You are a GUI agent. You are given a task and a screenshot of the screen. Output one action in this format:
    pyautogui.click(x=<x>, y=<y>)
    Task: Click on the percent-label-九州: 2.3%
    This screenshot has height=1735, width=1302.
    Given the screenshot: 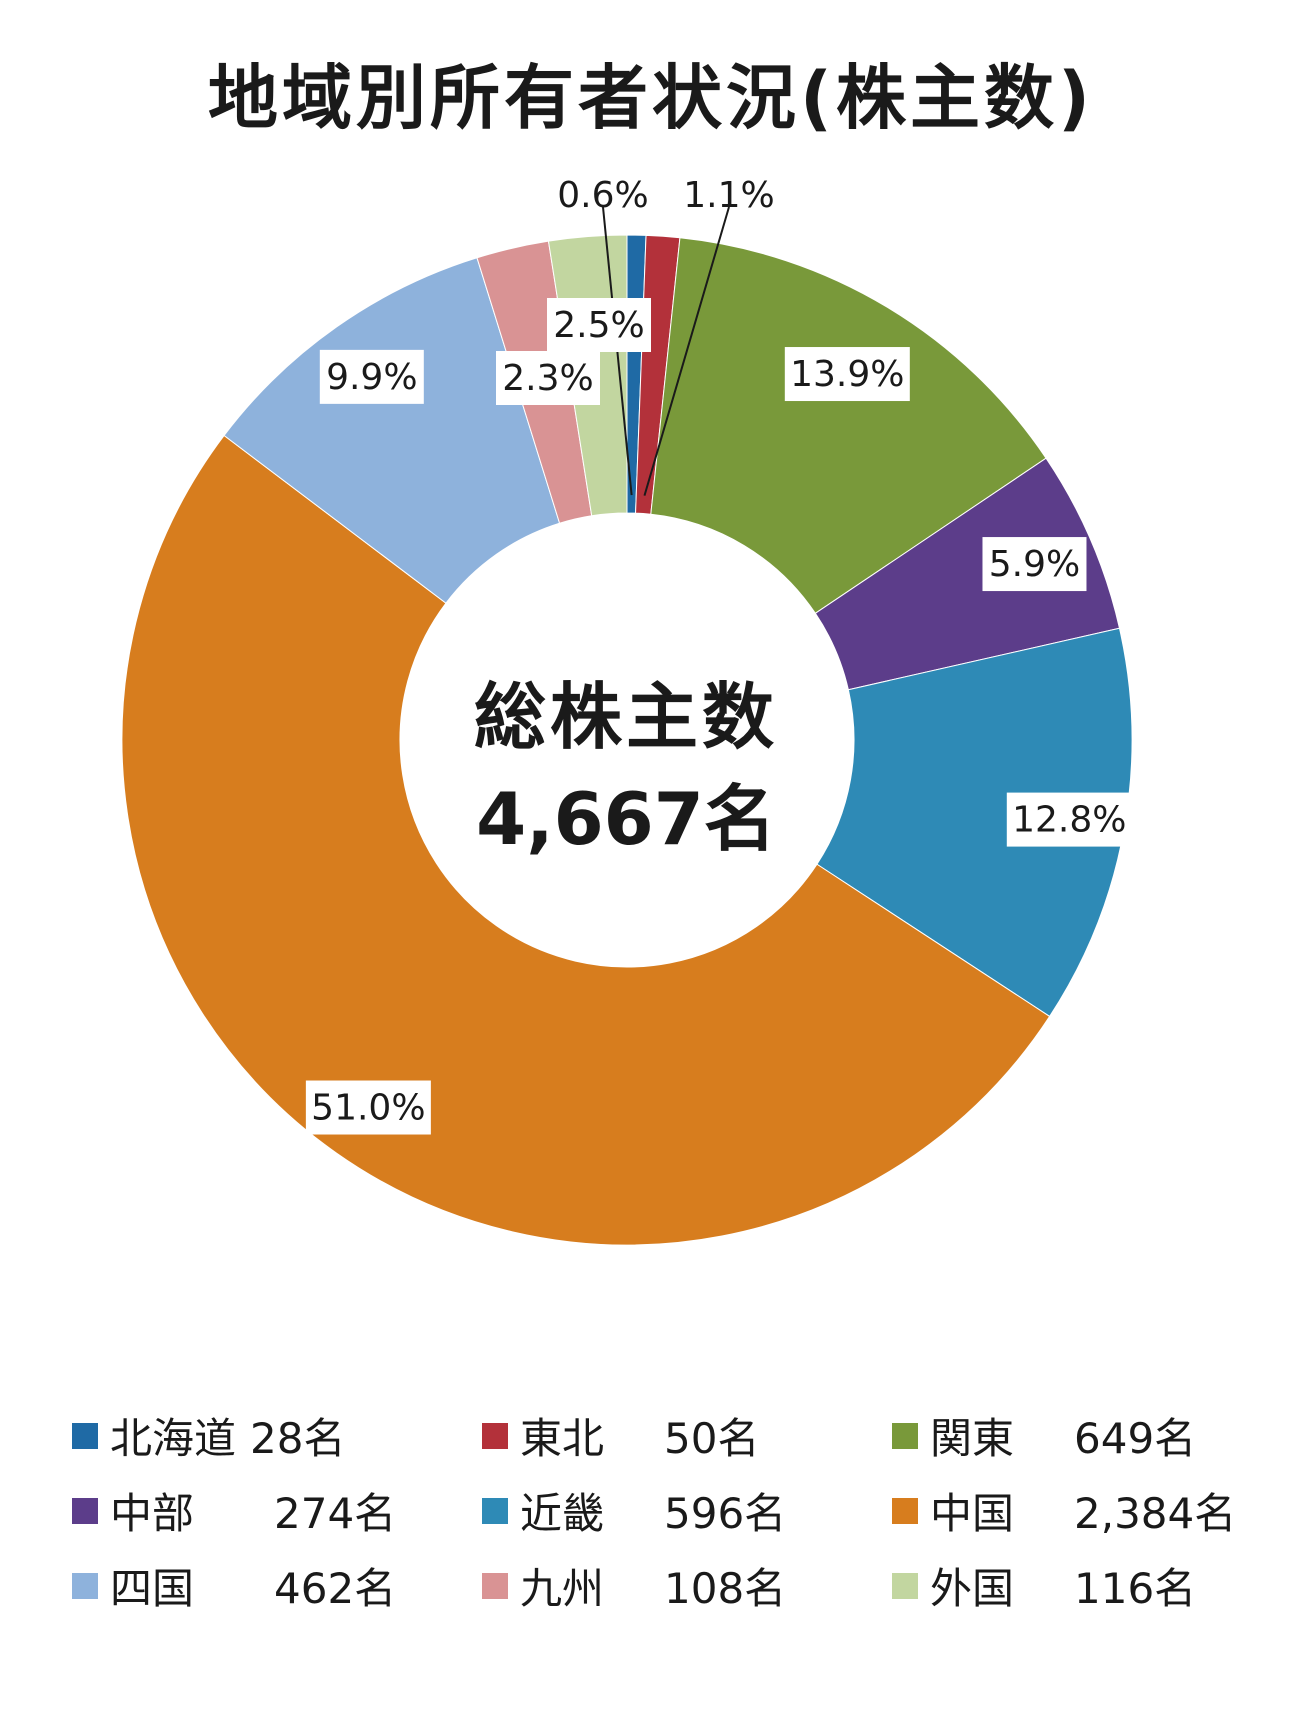 What is the action you would take?
    pyautogui.click(x=547, y=378)
    